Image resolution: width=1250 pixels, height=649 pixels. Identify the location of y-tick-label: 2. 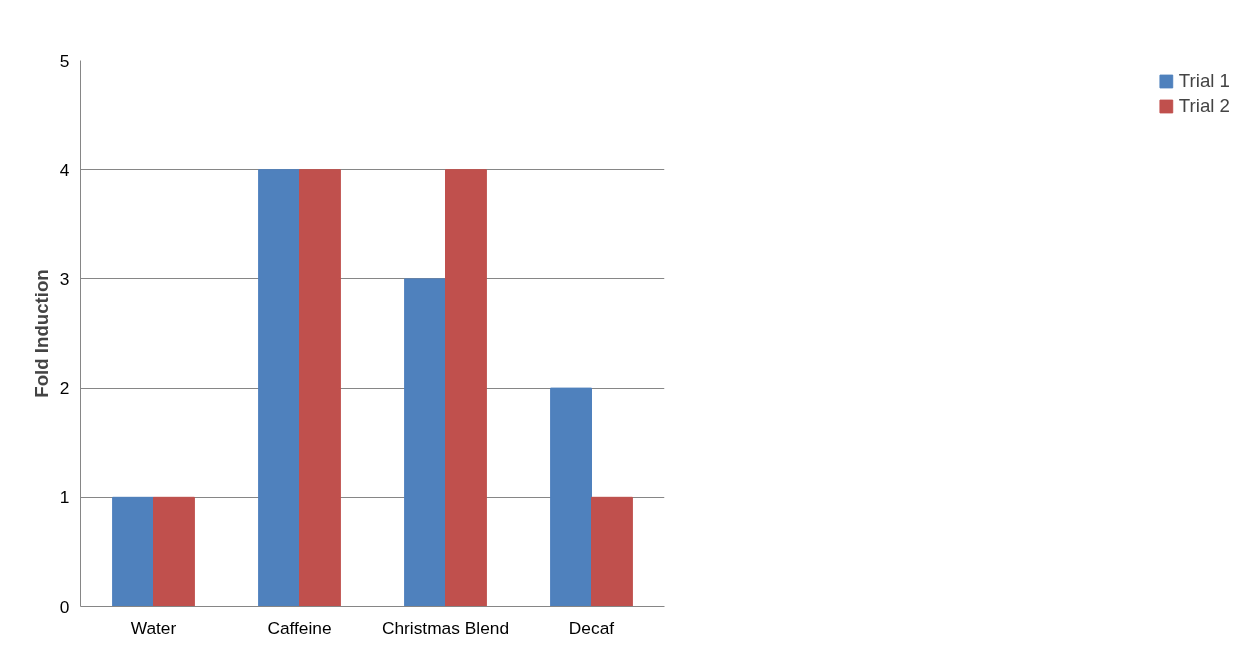
(64, 388).